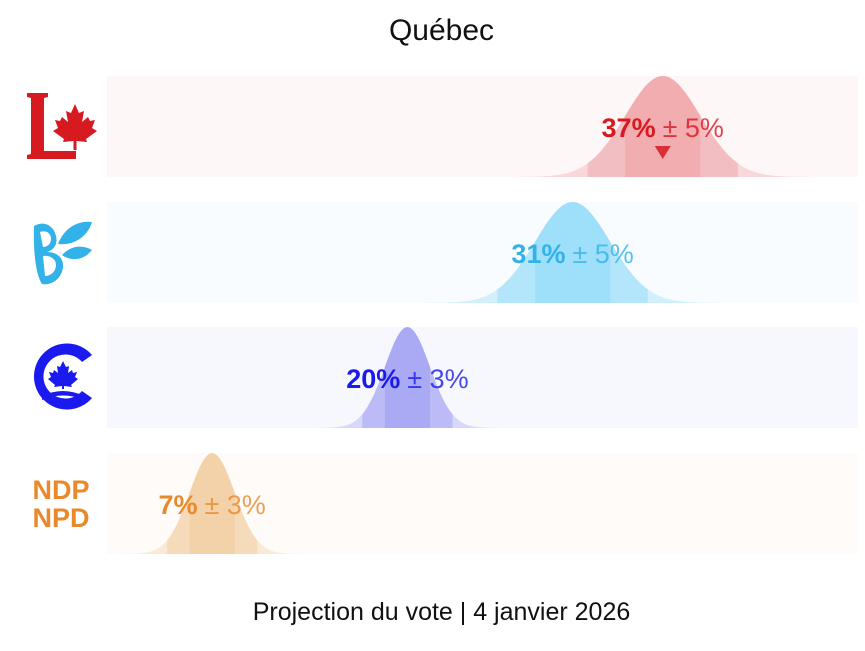 Image resolution: width=865 pixels, height=651 pixels. I want to click on value-label: 20% ± 3%, so click(407, 379).